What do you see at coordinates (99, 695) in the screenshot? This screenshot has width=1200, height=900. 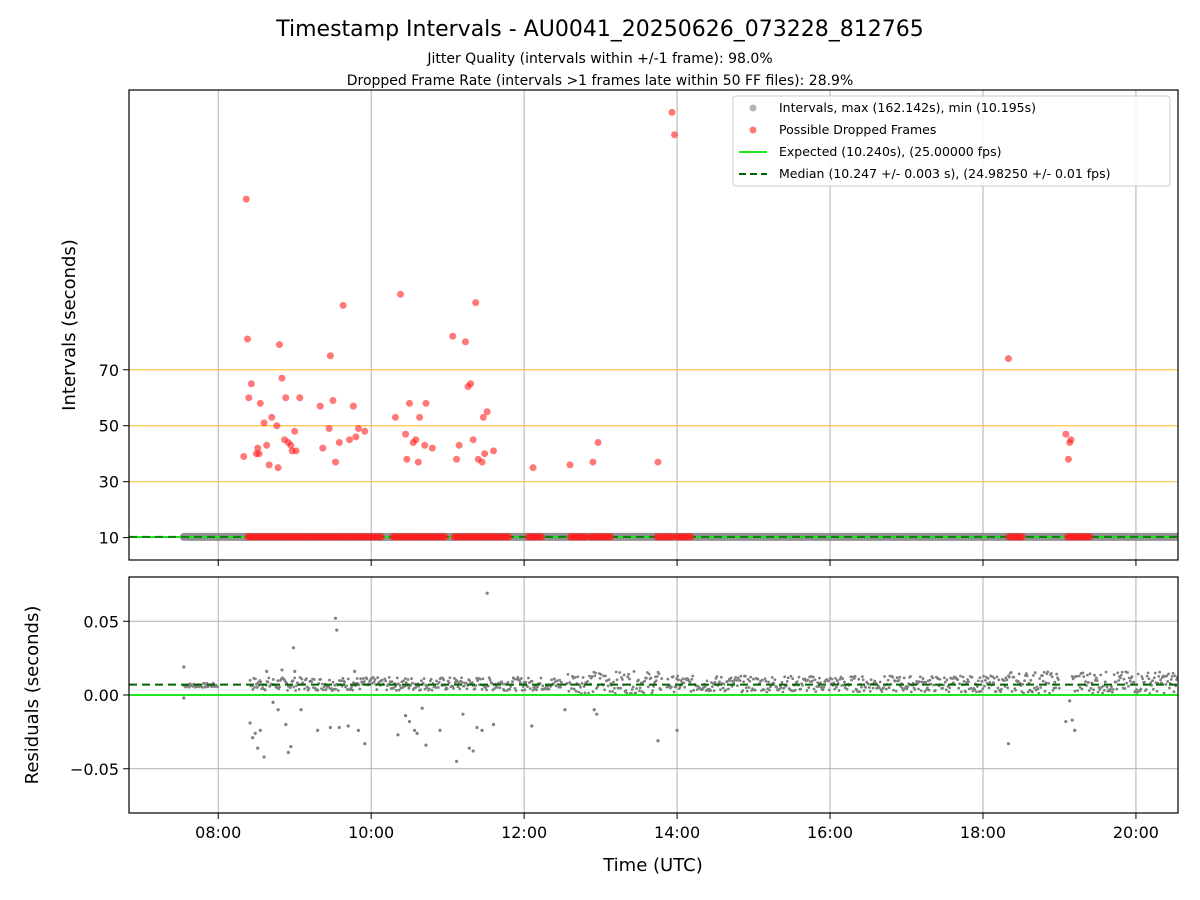 I see `residuals-y-ticks: 0.05 0.00 −0.05` at bounding box center [99, 695].